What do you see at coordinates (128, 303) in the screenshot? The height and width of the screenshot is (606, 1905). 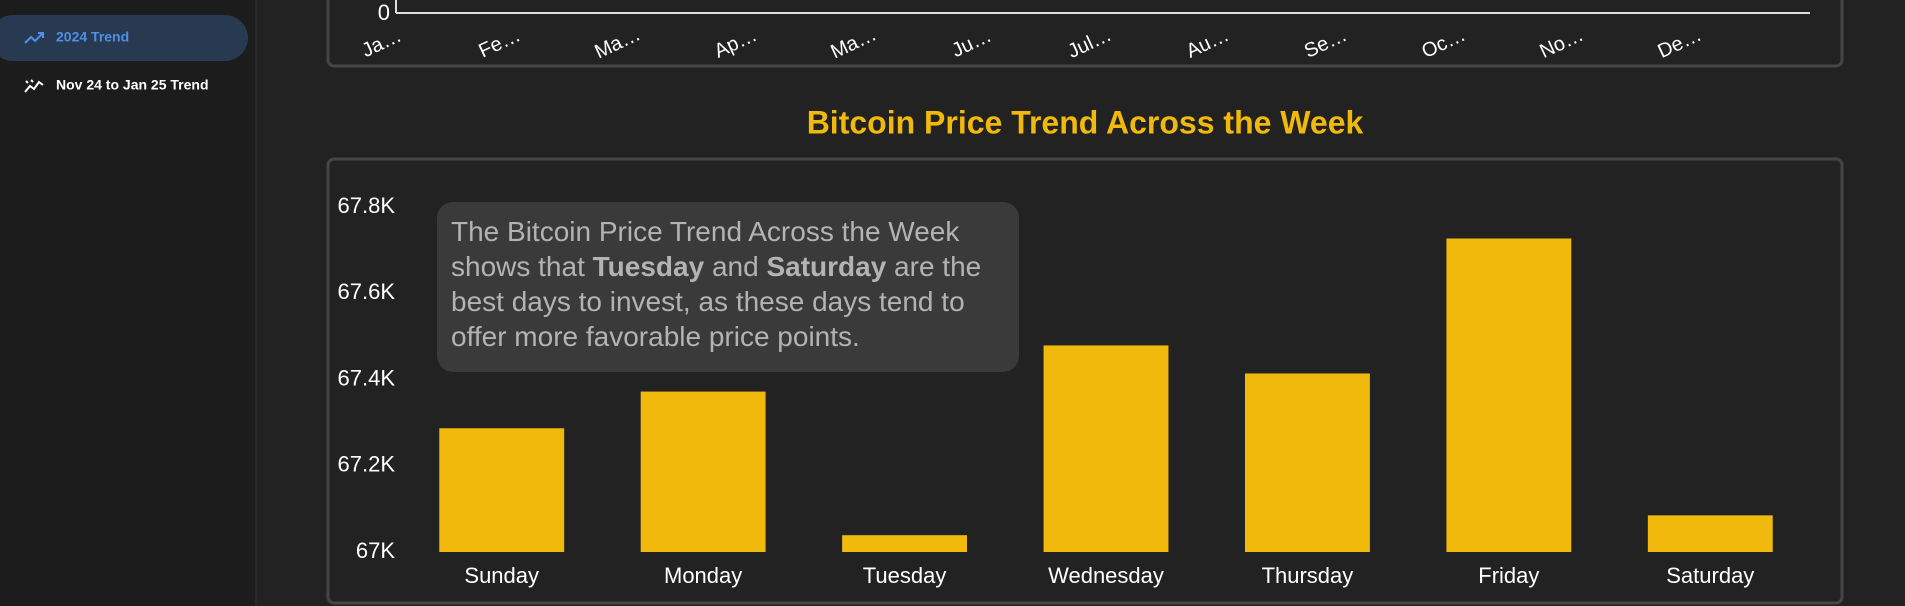 I see `sidebar` at bounding box center [128, 303].